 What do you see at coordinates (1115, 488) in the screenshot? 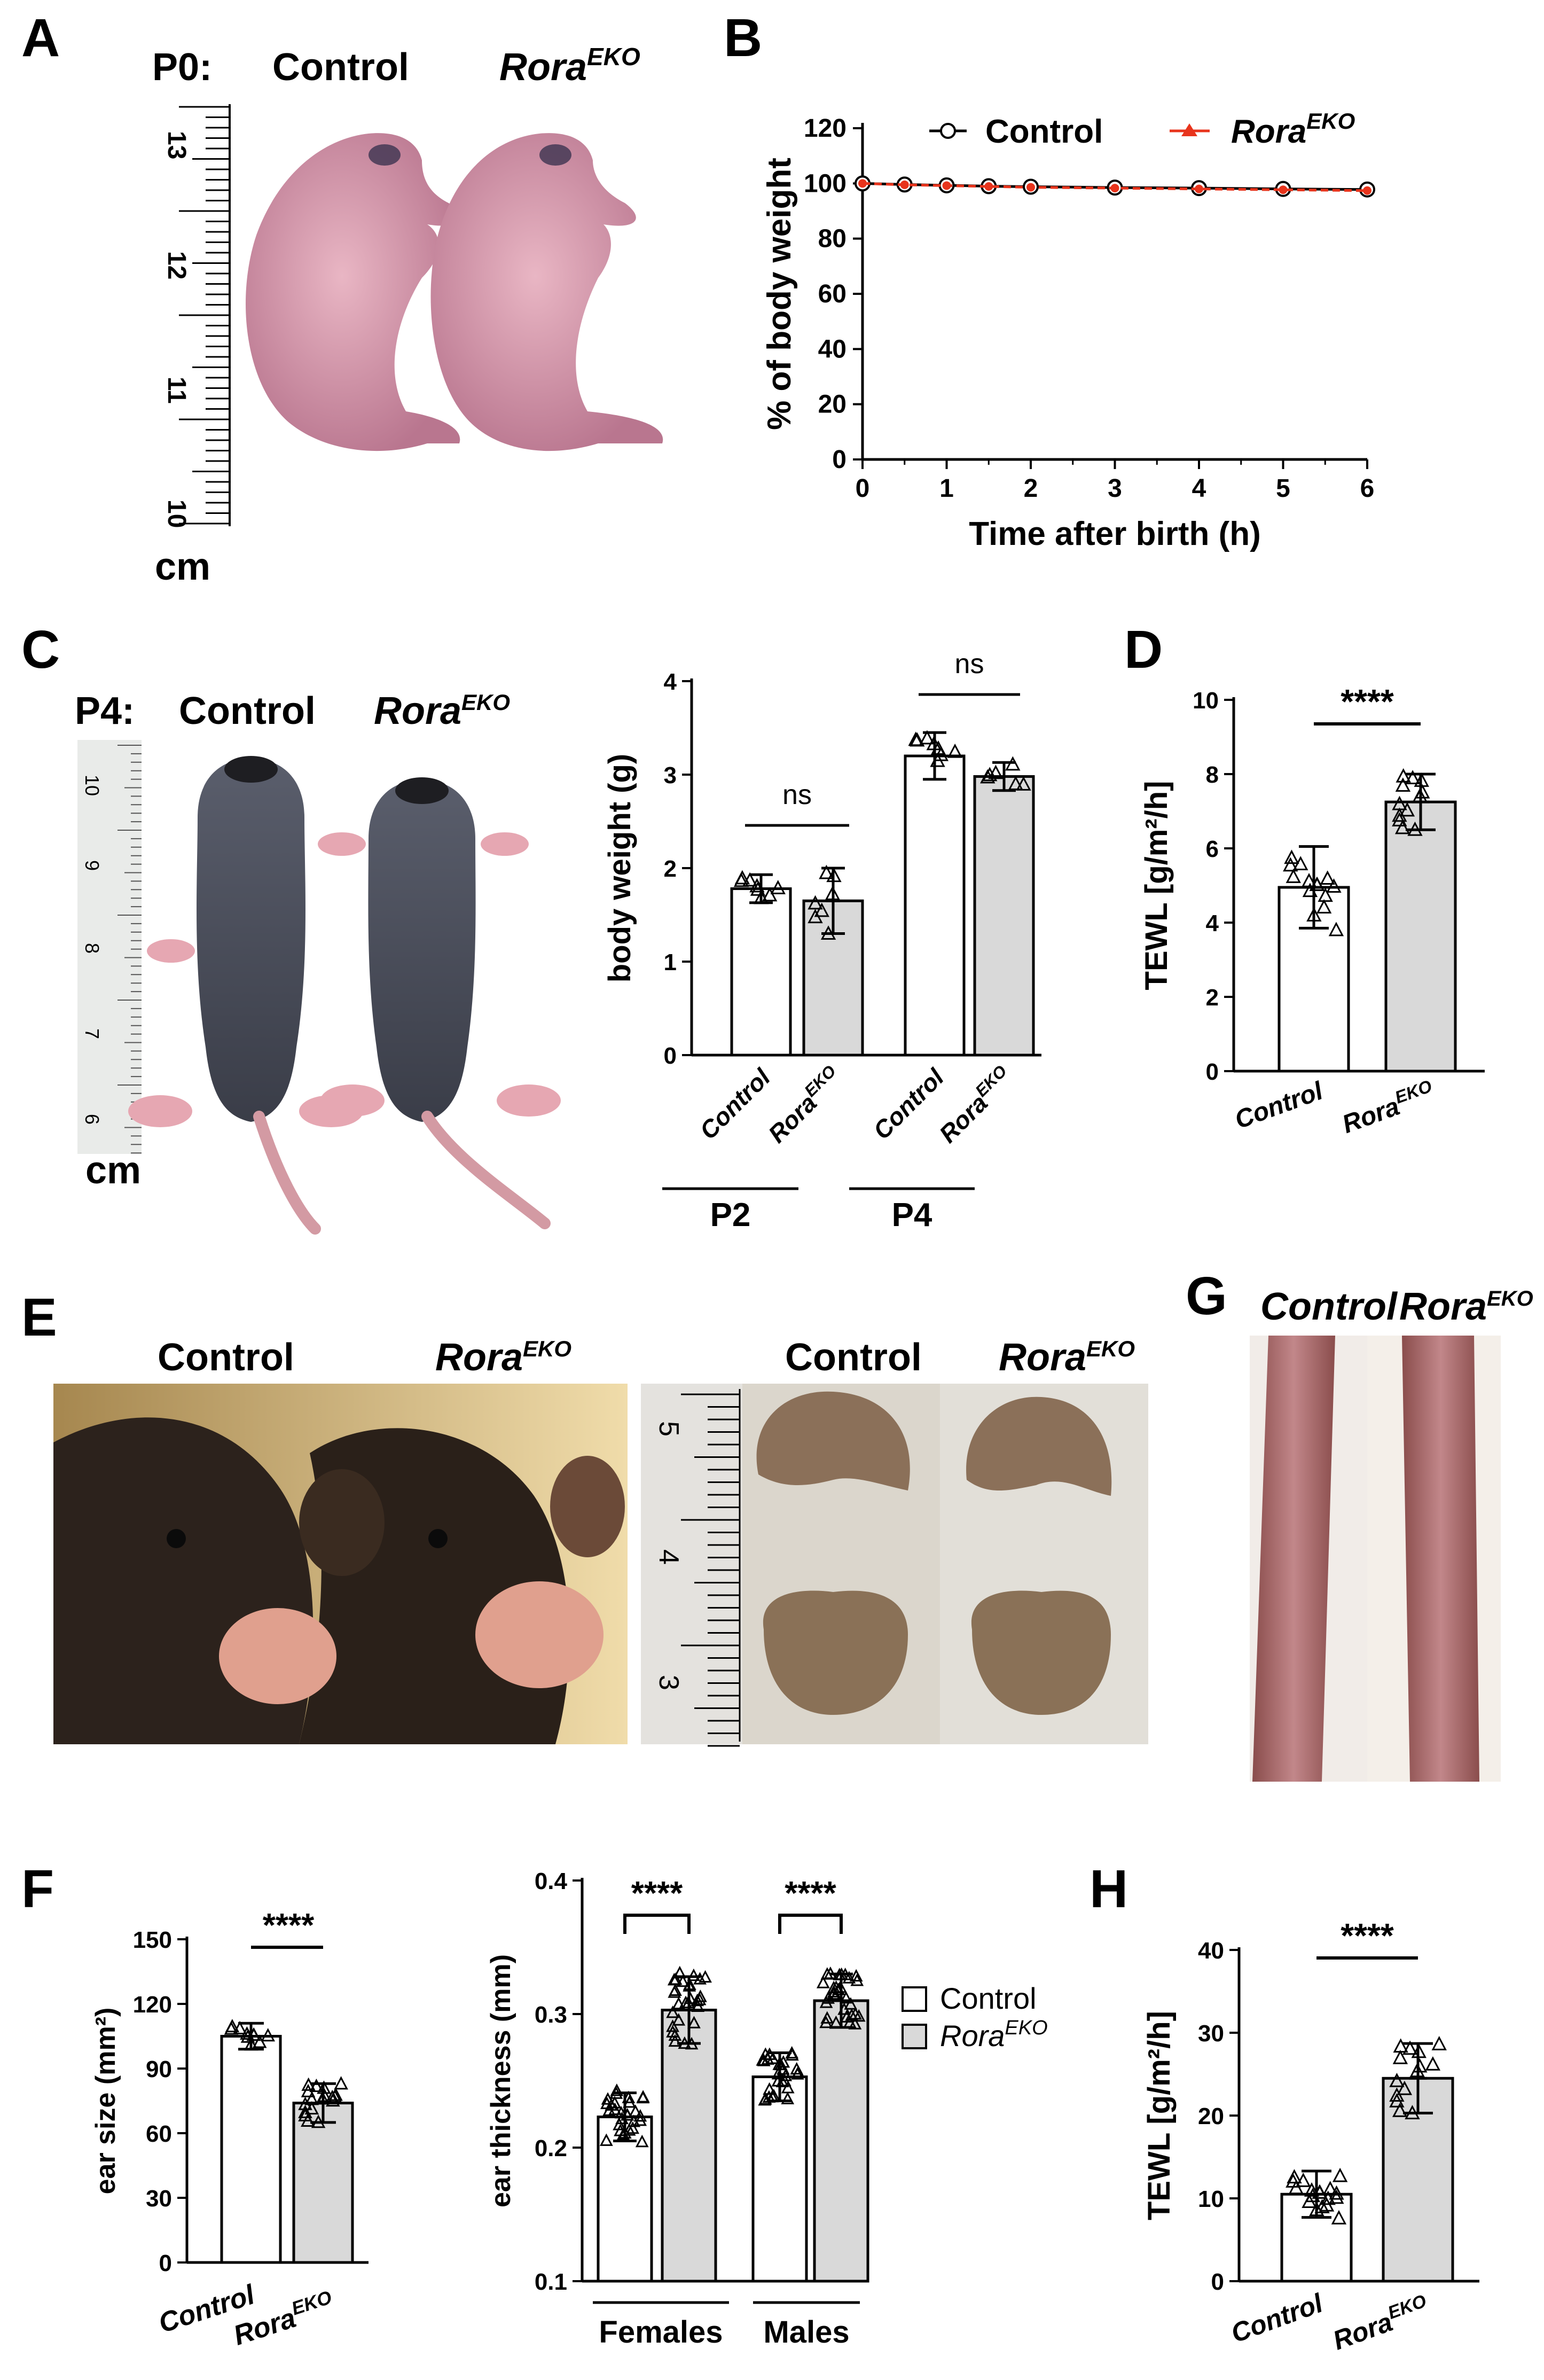
I see `x-tick-label: 3` at bounding box center [1115, 488].